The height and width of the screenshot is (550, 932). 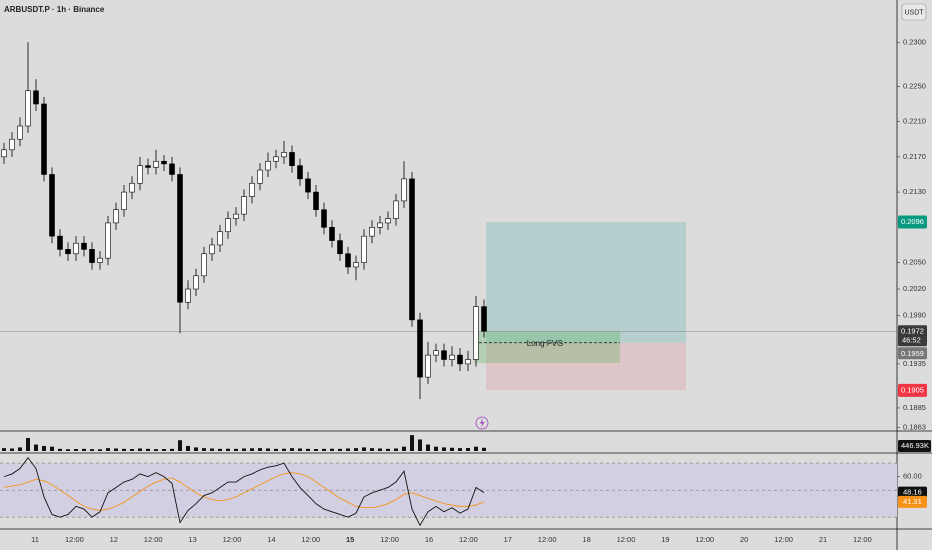 I want to click on x-tick-label: 19, so click(x=665, y=539).